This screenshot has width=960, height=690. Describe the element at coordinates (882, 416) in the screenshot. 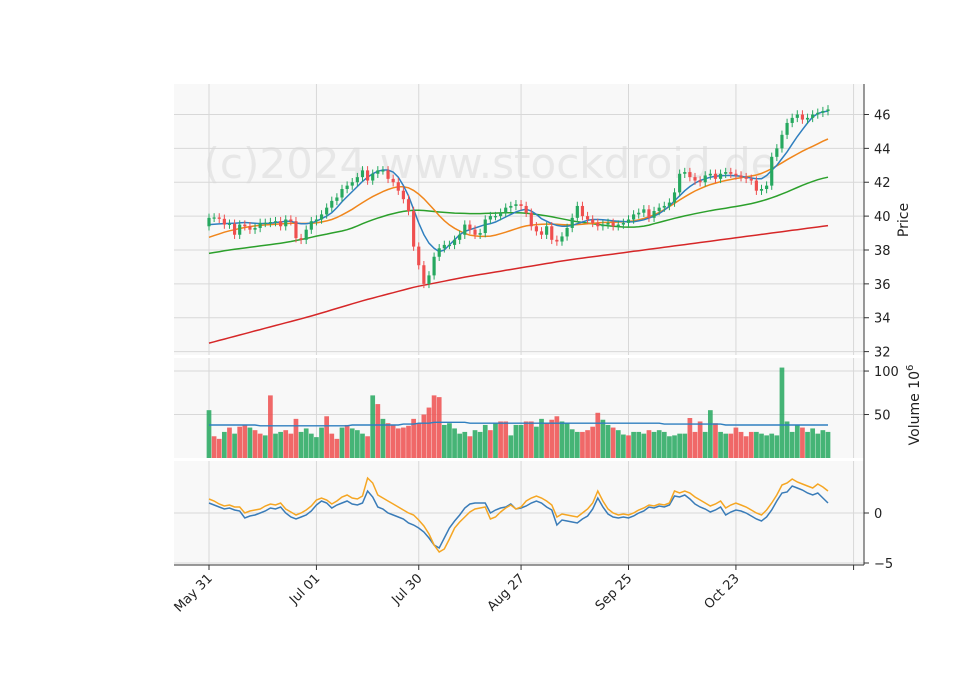

I see `volume-tick-label: 50` at that location.